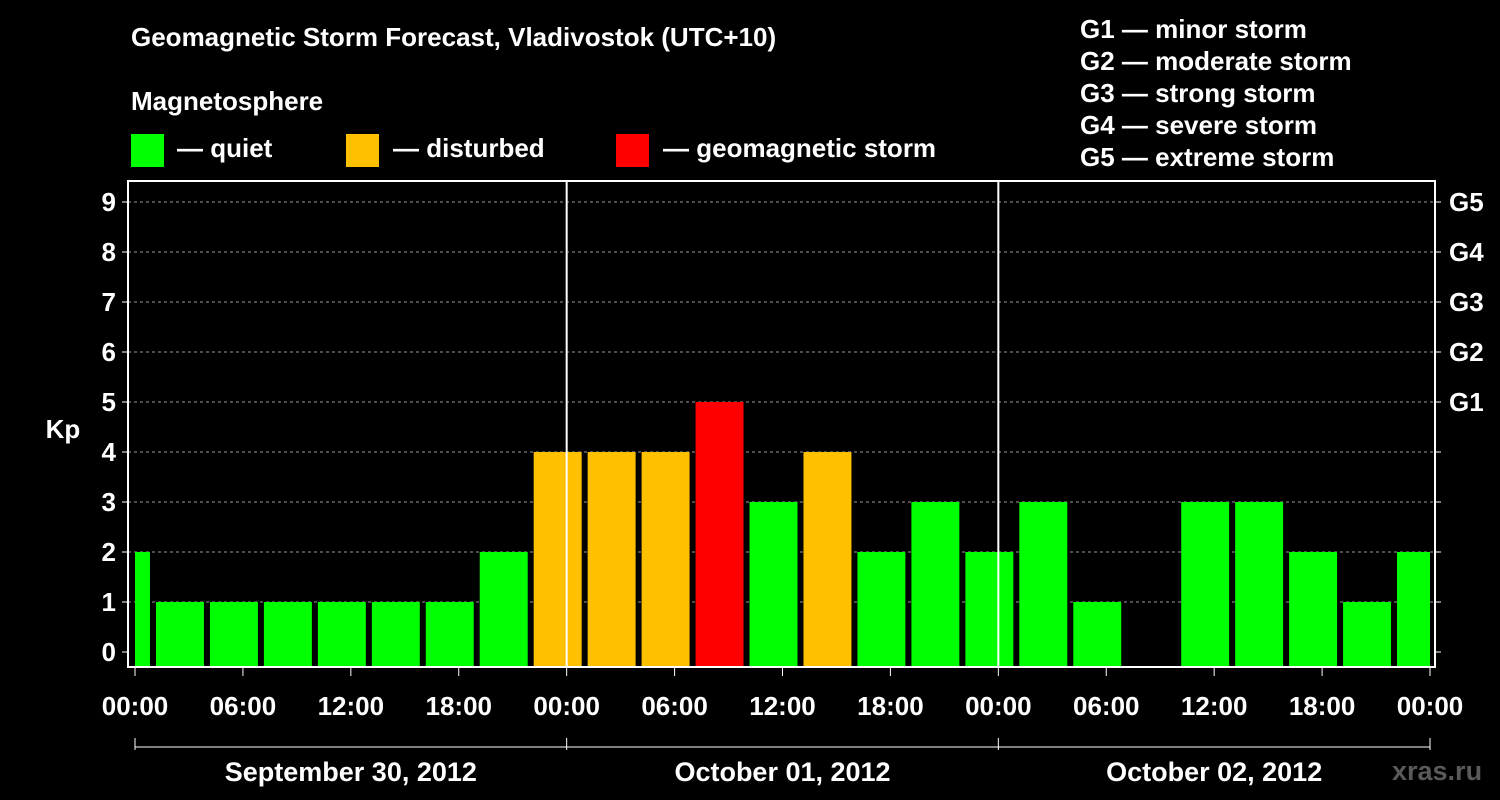 The width and height of the screenshot is (1500, 800). What do you see at coordinates (109, 602) in the screenshot?
I see `y-tick-label: 1` at bounding box center [109, 602].